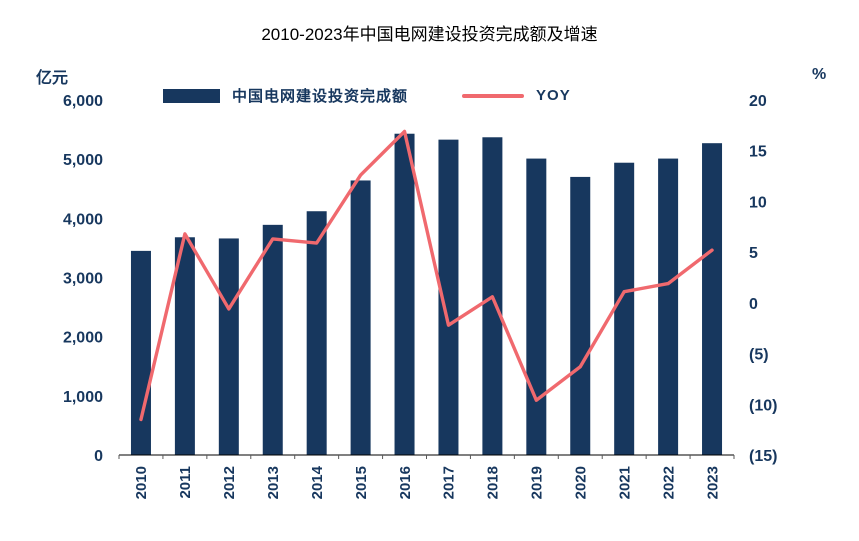 The height and width of the screenshot is (541, 859). Describe the element at coordinates (759, 355) in the screenshot. I see `right-axis-tick-label: (5)` at that location.